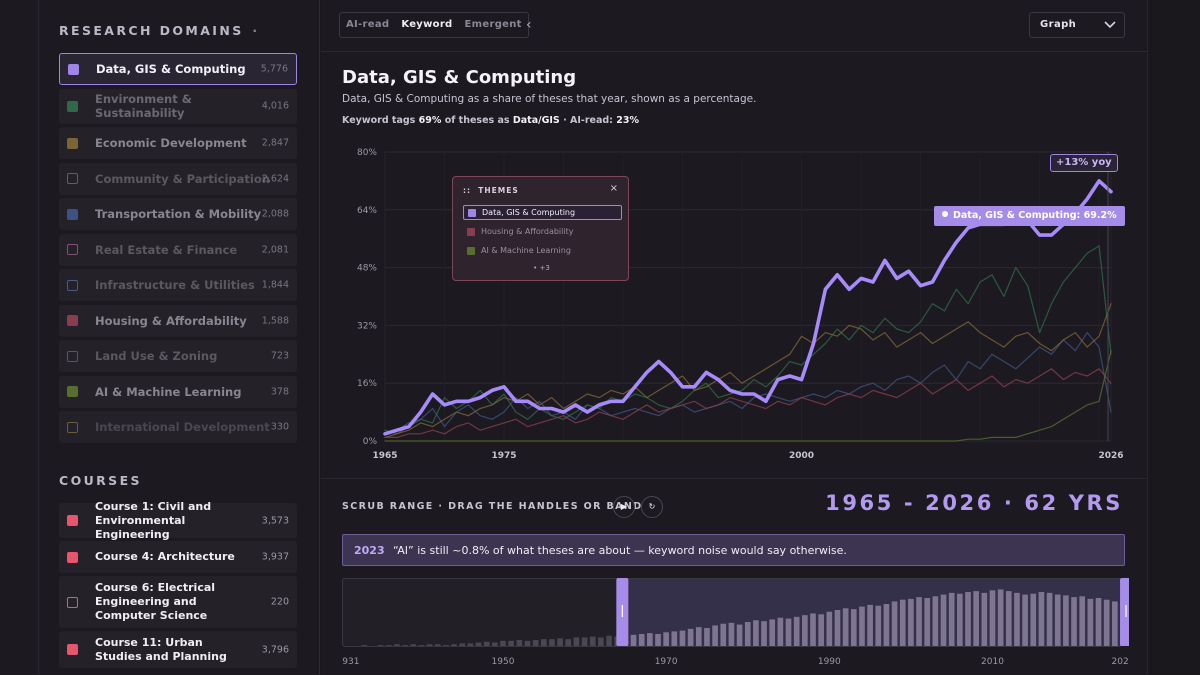 The height and width of the screenshot is (675, 1200). Describe the element at coordinates (161, 649) in the screenshot. I see `course-label: Course 11: Urban Studies and Planning` at that location.